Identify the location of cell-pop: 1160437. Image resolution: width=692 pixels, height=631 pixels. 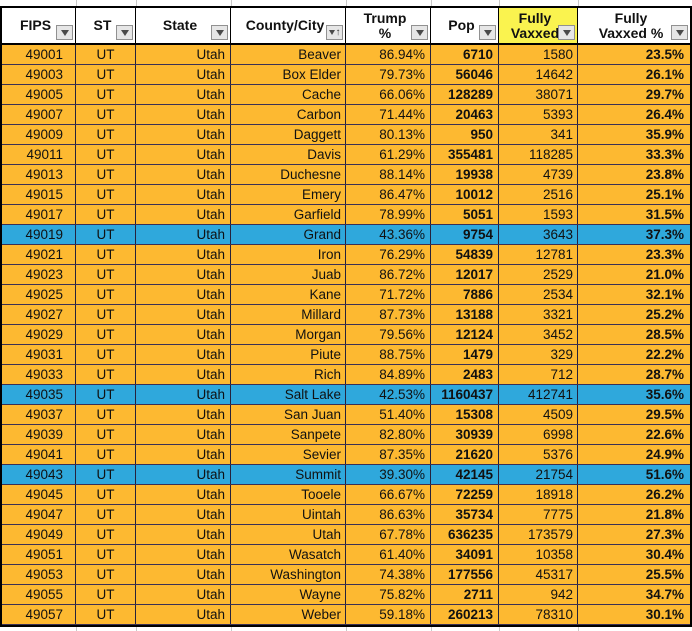
(465, 394).